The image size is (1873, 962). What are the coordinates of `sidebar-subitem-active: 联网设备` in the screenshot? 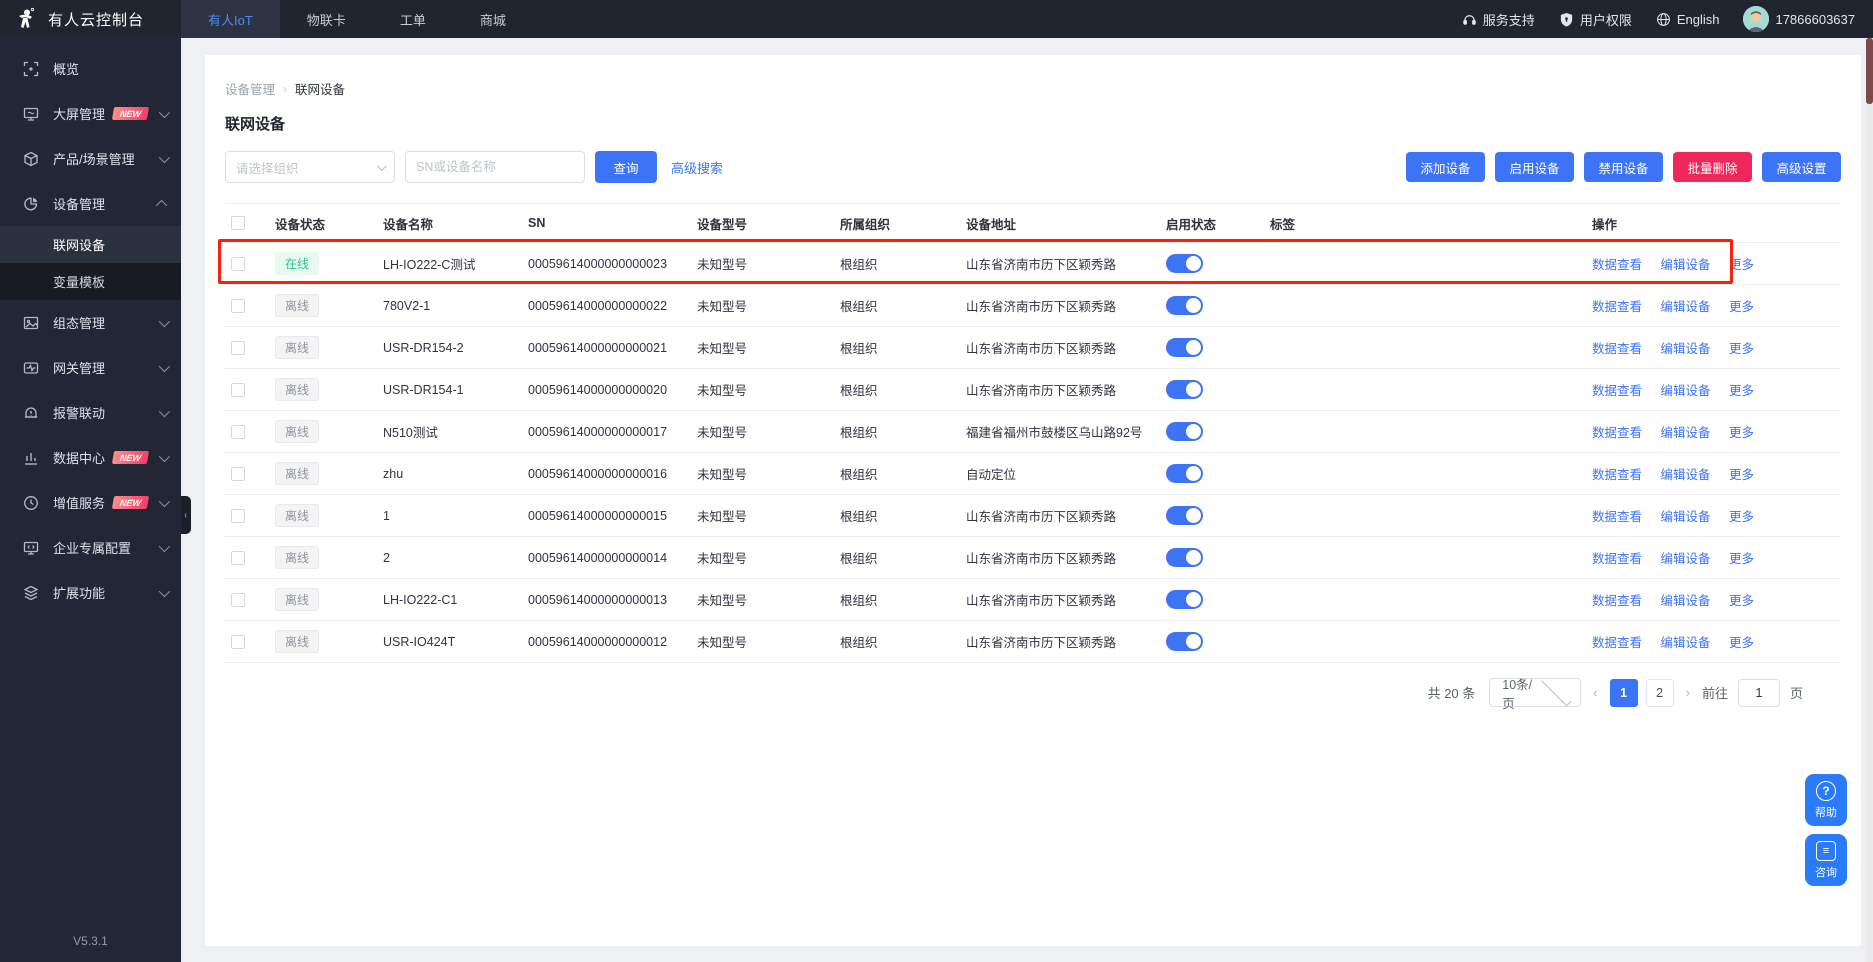 It's located at (90, 244).